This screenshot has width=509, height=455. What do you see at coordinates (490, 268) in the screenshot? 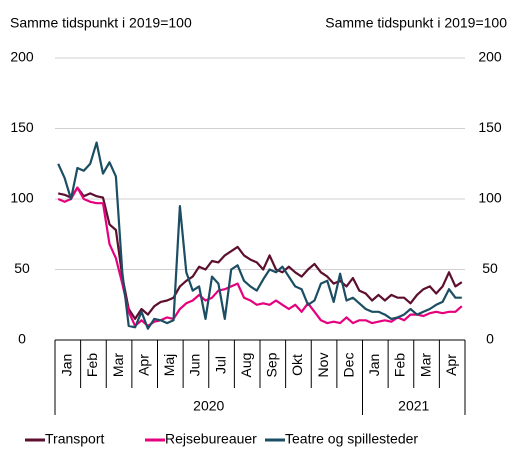
I see `y2-tick-label: 50` at bounding box center [490, 268].